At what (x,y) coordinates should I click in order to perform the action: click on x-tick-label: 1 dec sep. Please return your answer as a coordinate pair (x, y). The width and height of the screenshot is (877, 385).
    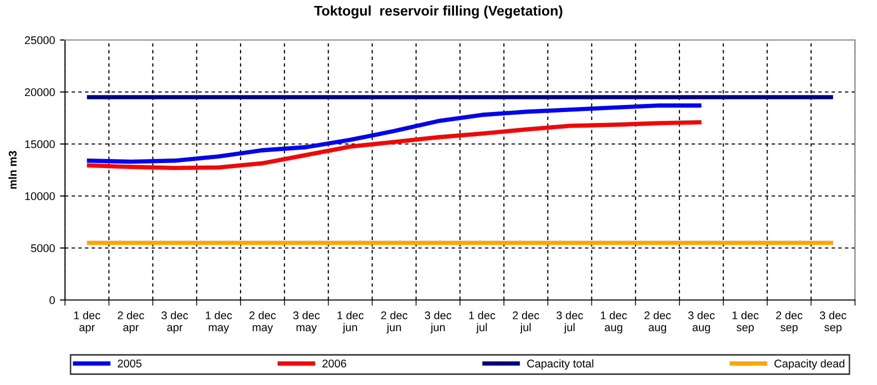
    Looking at the image, I should click on (745, 322).